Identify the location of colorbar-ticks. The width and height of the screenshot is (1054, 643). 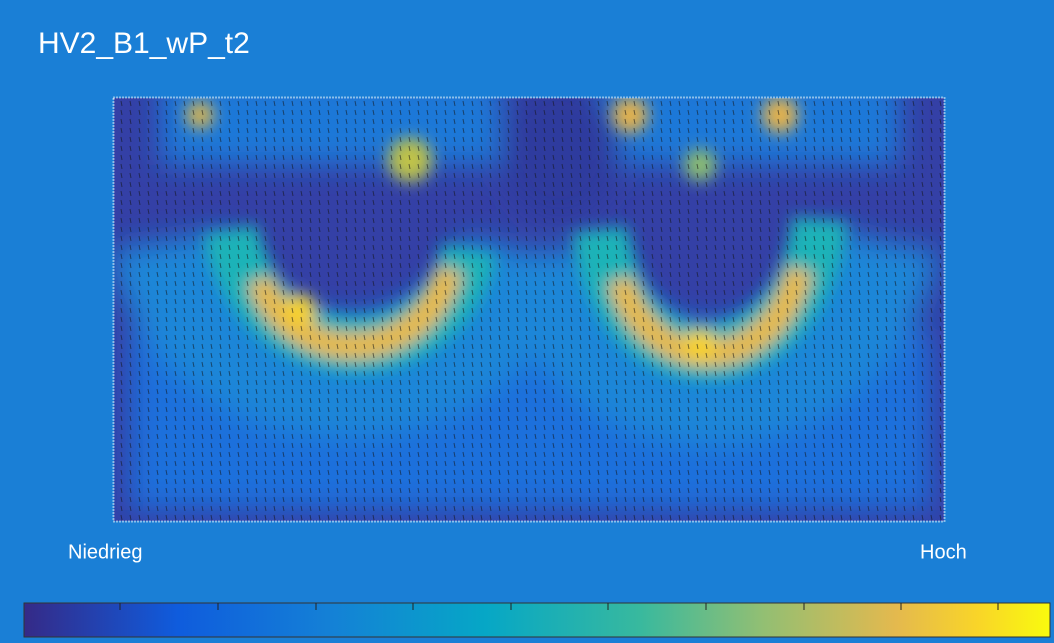
(559, 606).